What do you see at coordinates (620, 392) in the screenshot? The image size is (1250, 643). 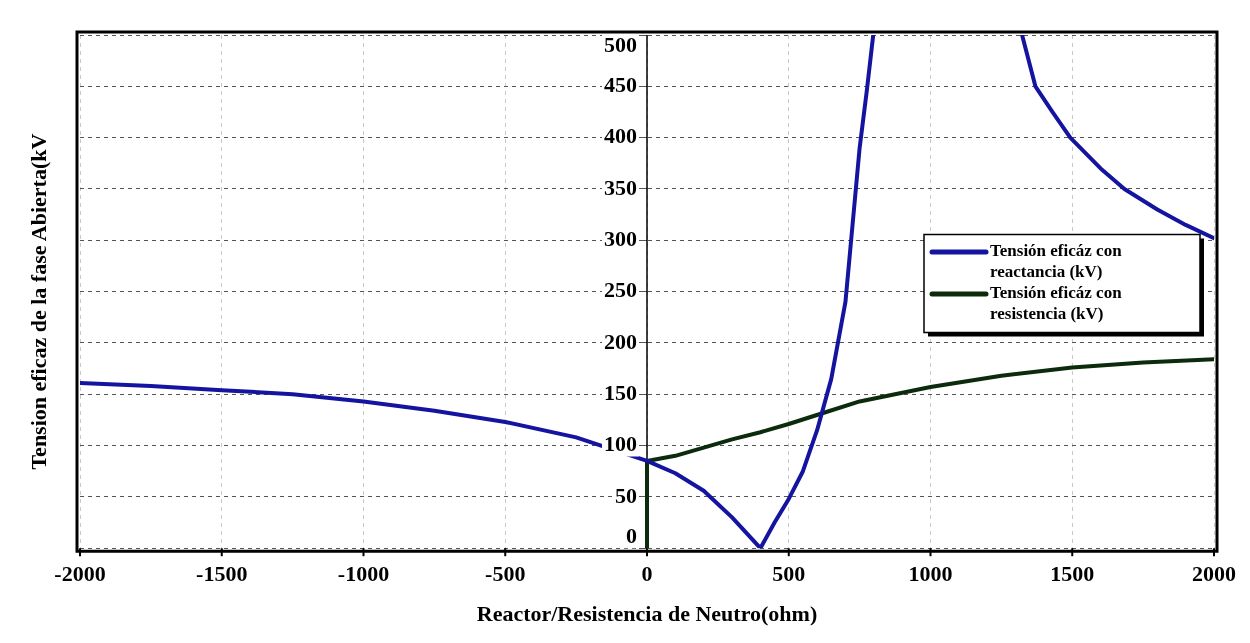 I see `y-tick-label: 150` at bounding box center [620, 392].